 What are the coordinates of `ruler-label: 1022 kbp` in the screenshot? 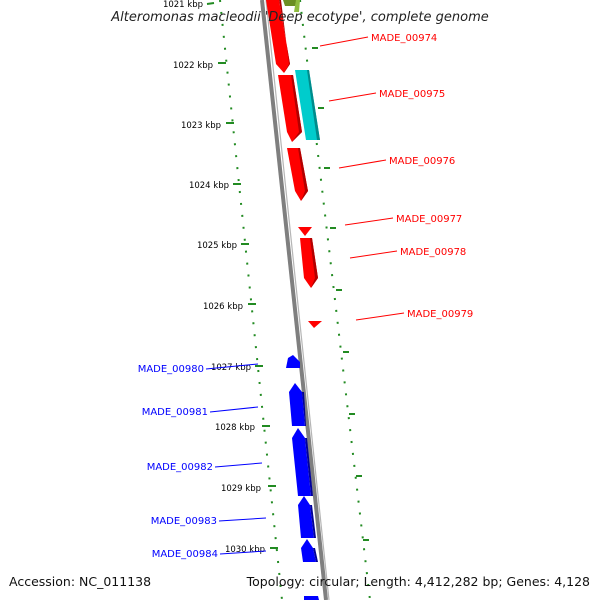 It's located at (193, 66).